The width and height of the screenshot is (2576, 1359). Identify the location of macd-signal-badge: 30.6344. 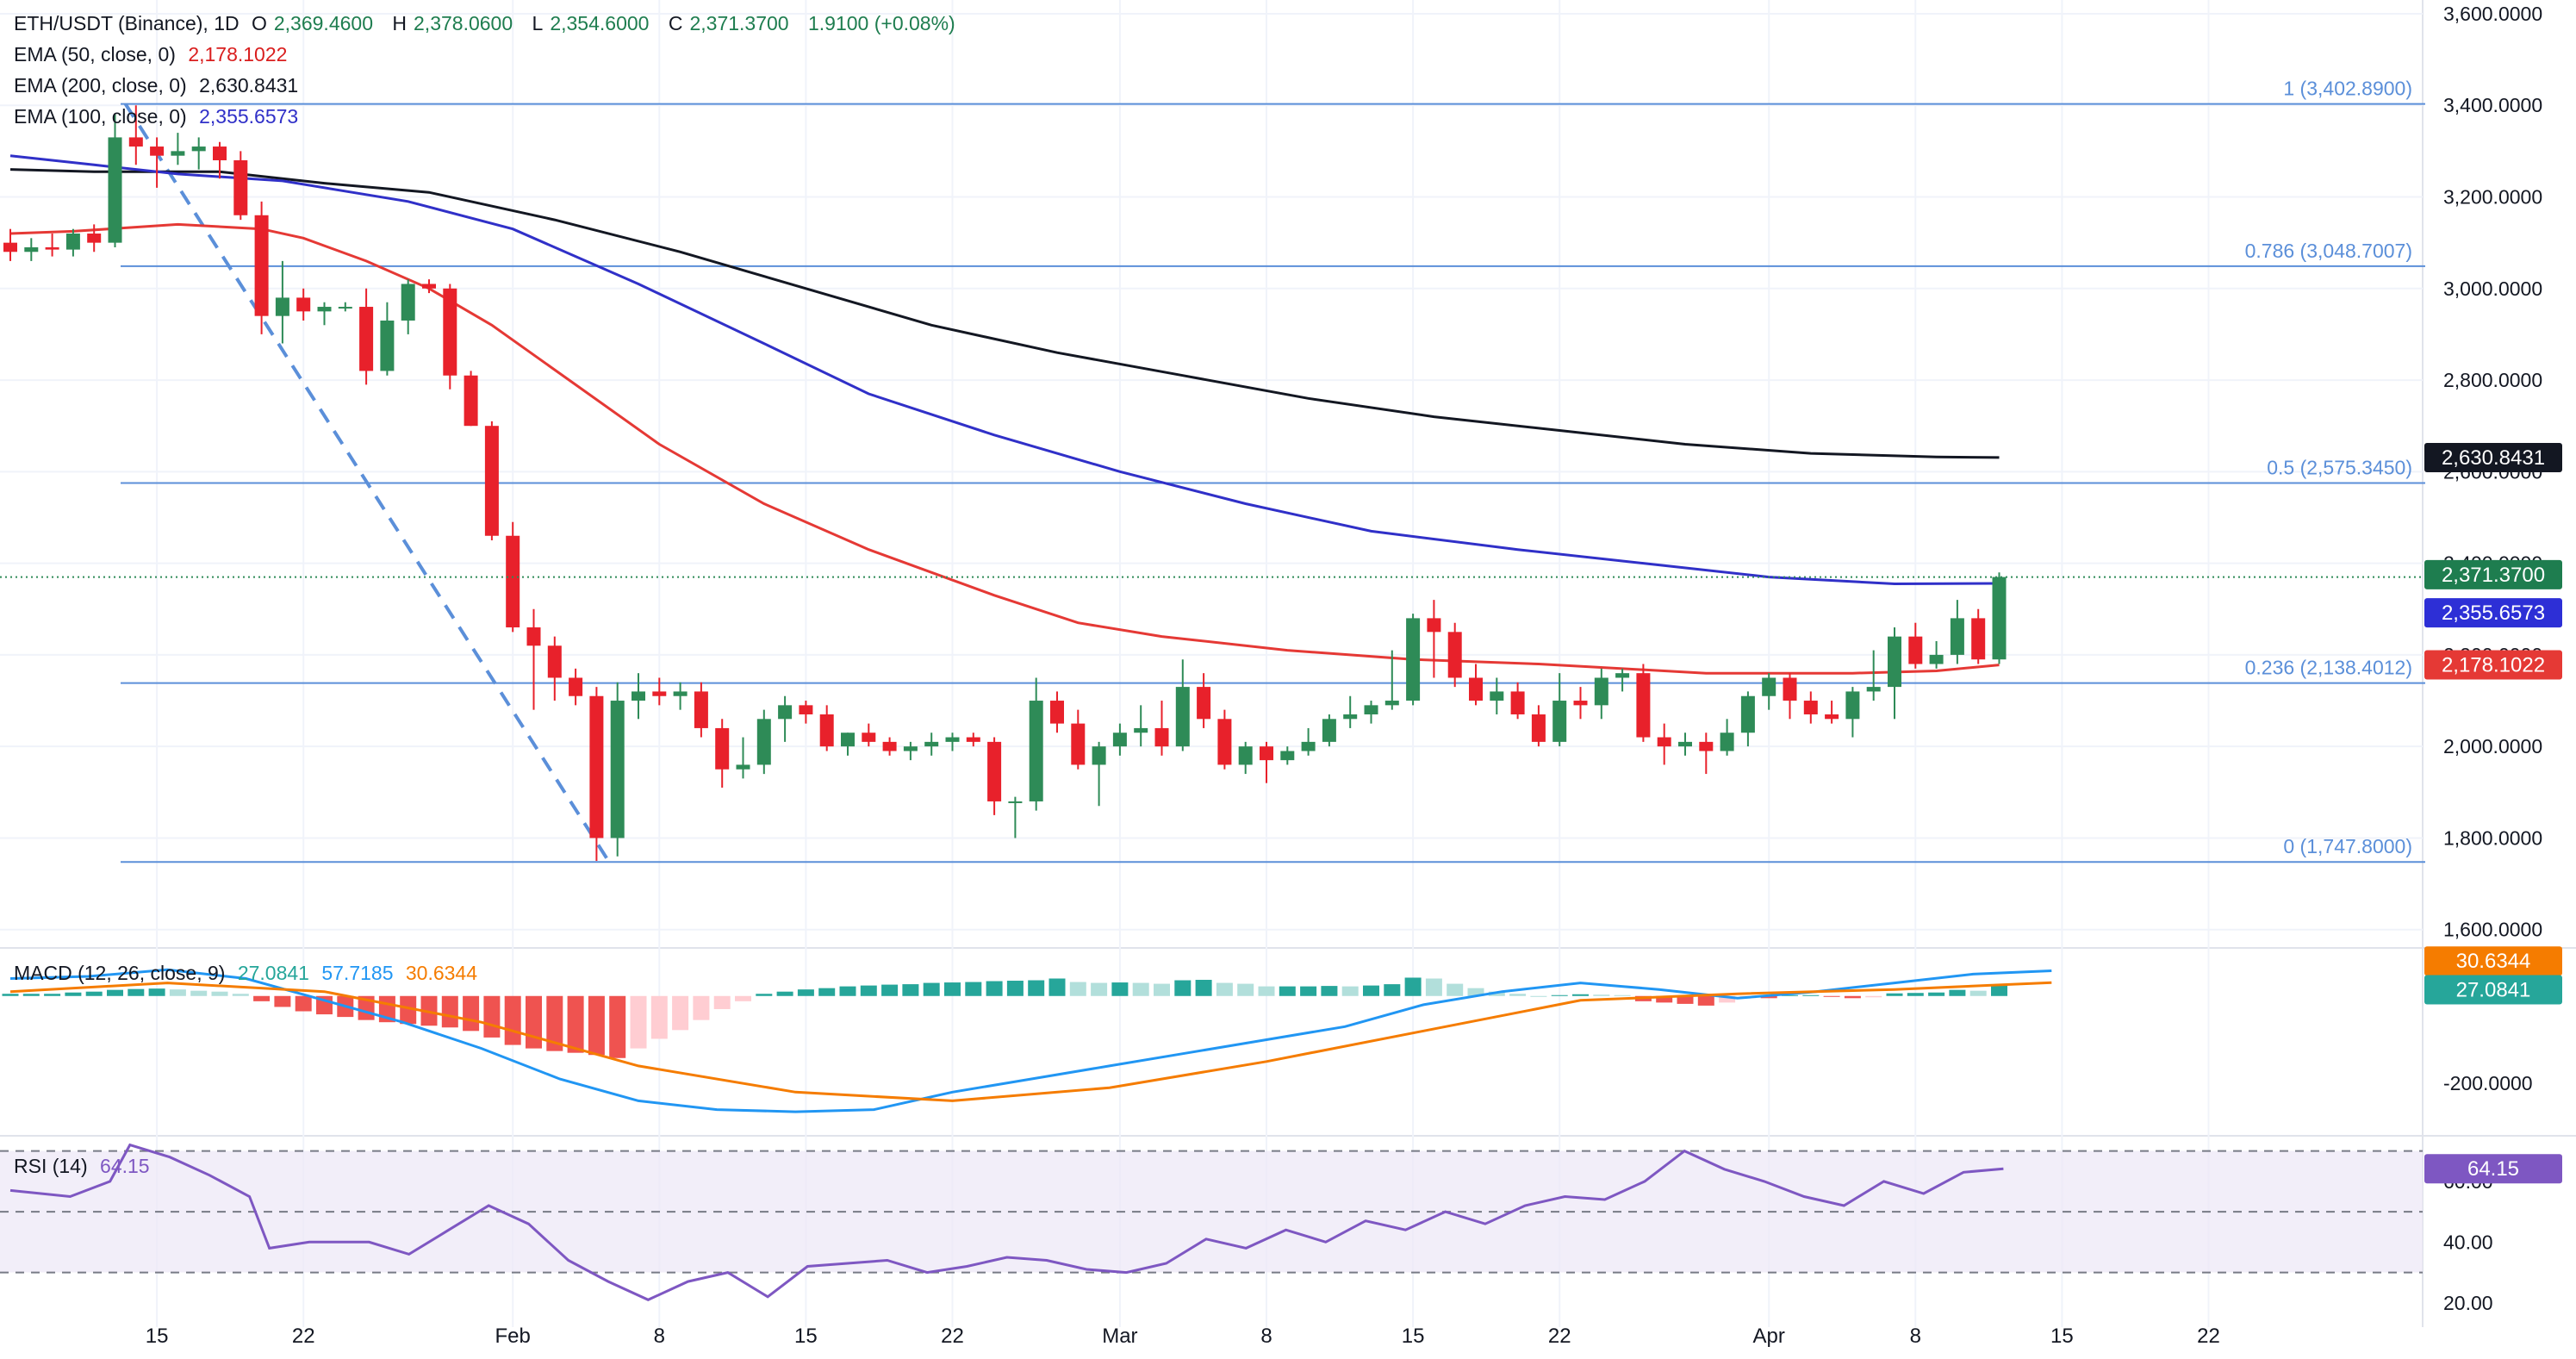
(2494, 962).